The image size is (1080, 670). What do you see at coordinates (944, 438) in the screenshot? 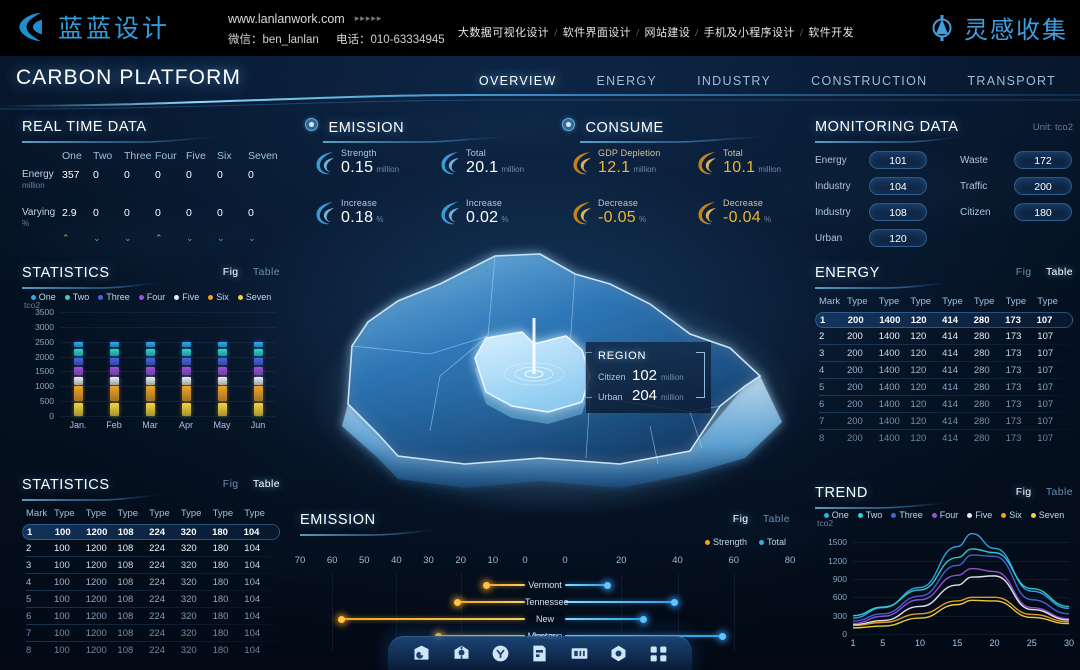
I see `table-row: 8 200 1400 120 414 280 173 107` at bounding box center [944, 438].